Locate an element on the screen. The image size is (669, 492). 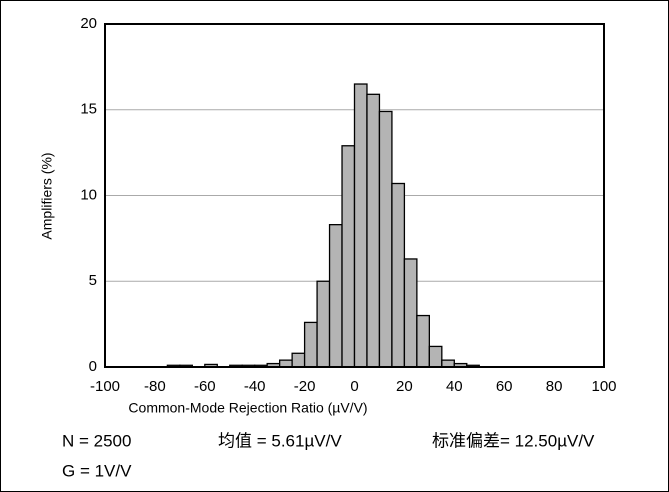
y-tick-label: 5 is located at coordinates (93, 280).